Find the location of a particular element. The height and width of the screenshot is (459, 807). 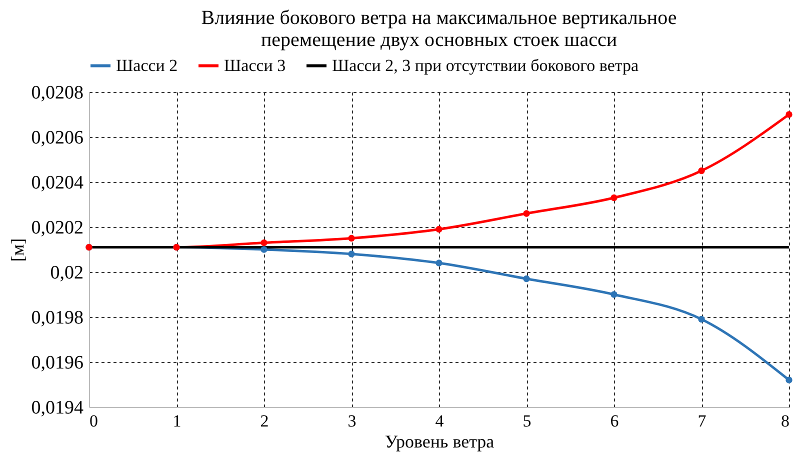

legend-label: Шасси 3 is located at coordinates (255, 65).